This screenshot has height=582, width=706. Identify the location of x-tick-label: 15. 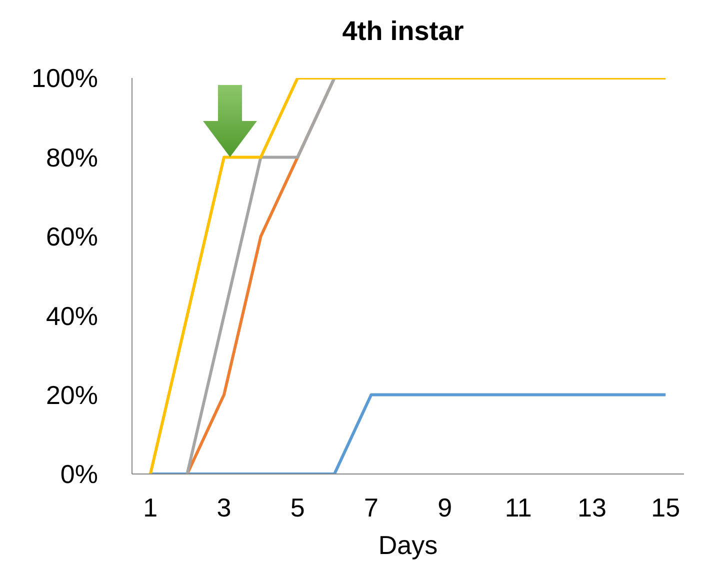
(665, 507).